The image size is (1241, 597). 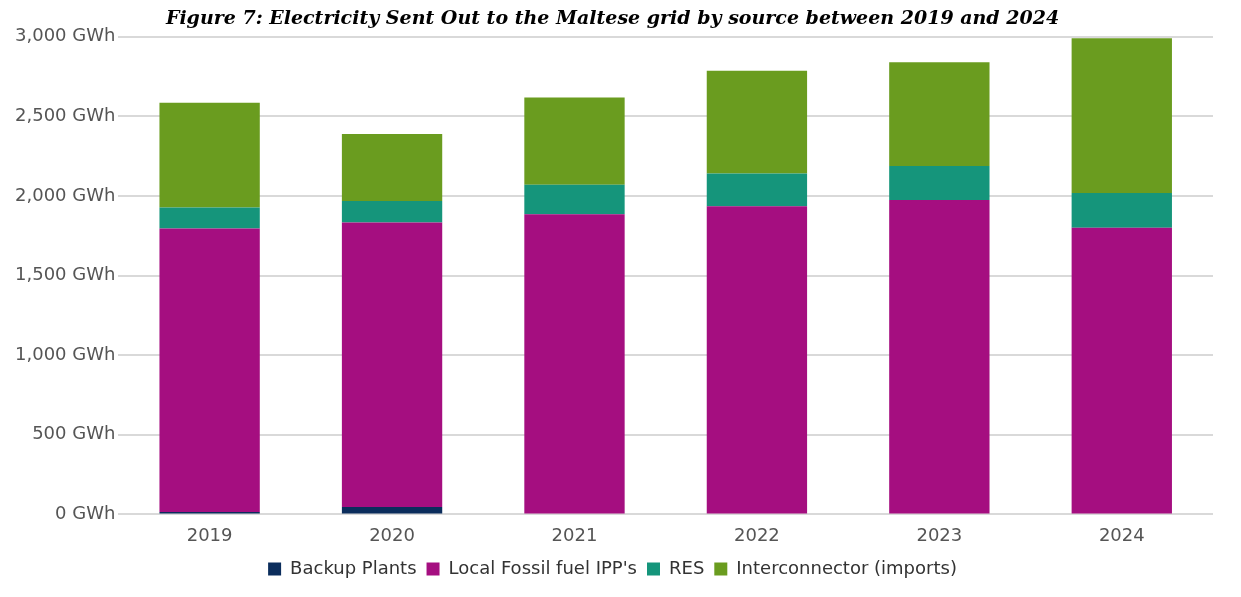 What do you see at coordinates (65, 35) in the screenshot?
I see `y-tick-label: 3,000 GWh` at bounding box center [65, 35].